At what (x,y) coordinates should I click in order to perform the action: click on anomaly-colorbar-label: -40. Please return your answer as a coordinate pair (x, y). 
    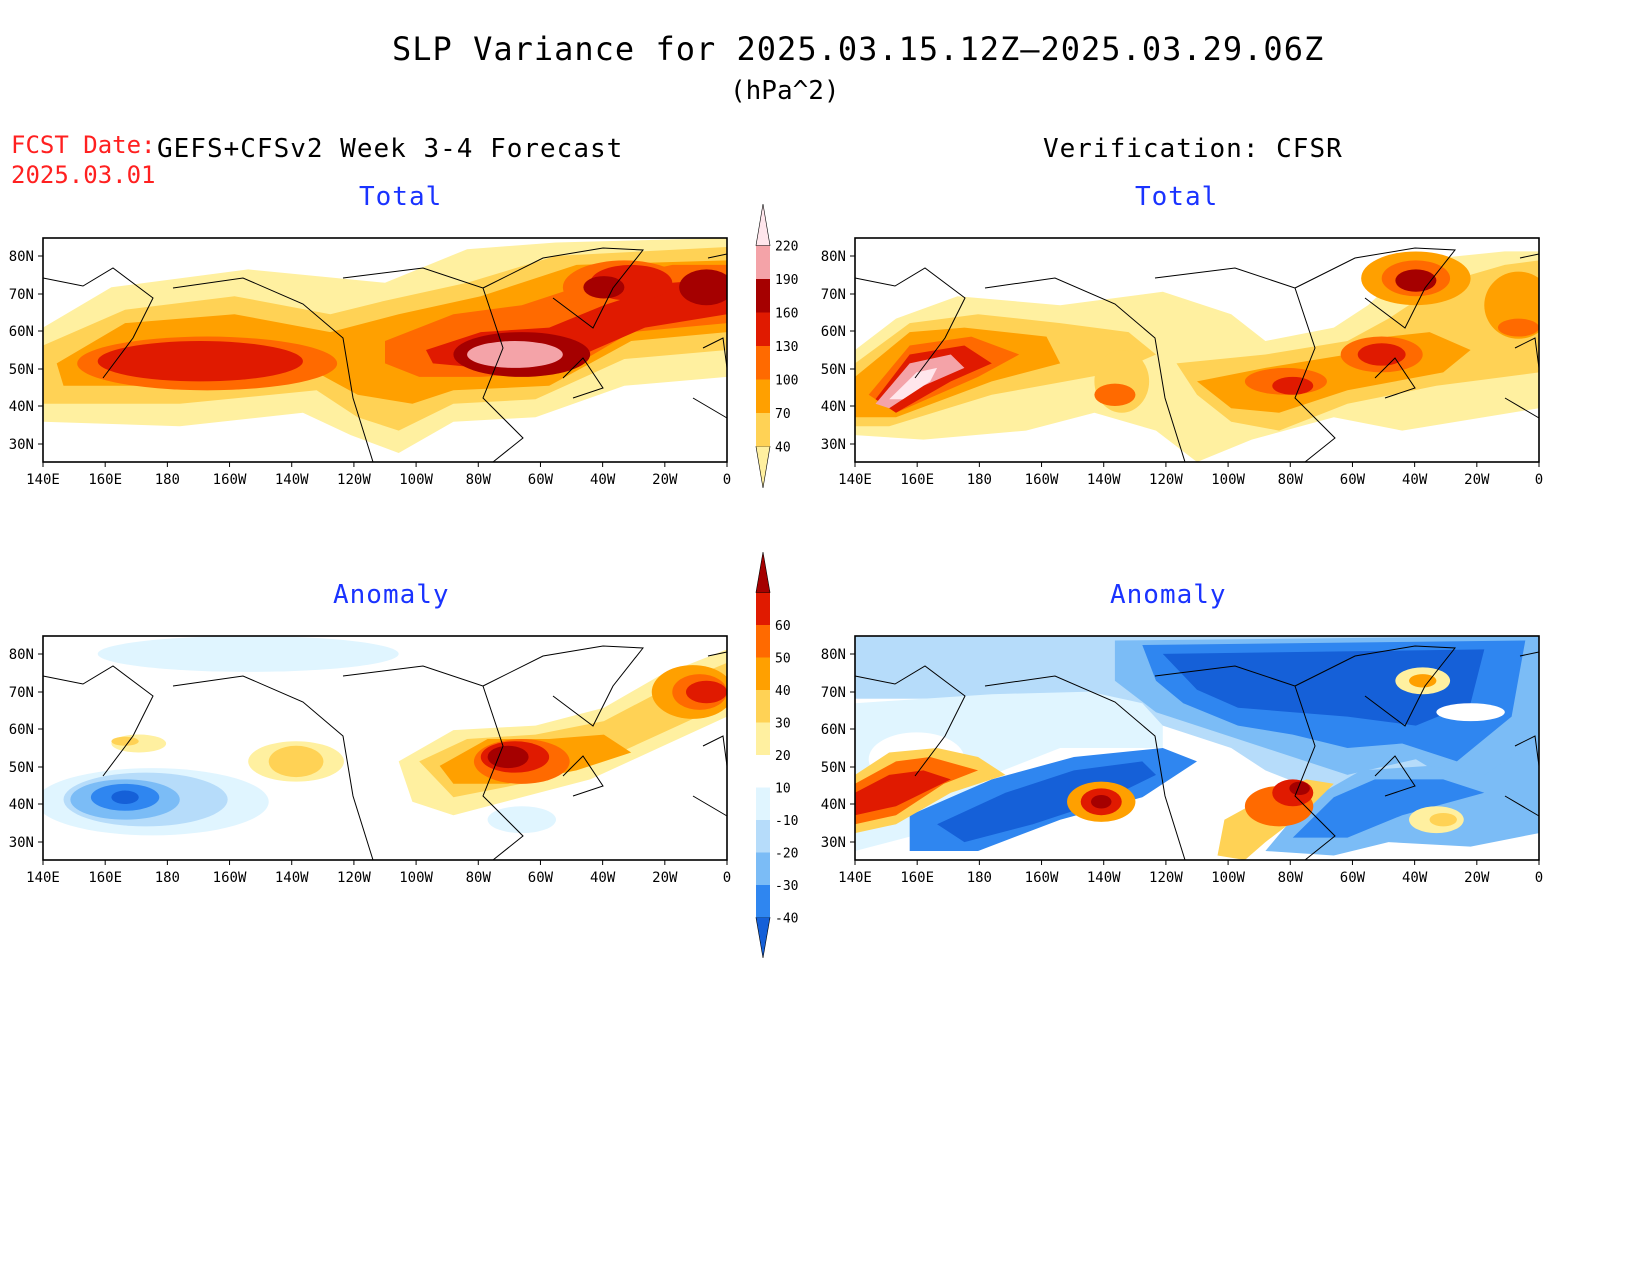
    Looking at the image, I should click on (786, 919).